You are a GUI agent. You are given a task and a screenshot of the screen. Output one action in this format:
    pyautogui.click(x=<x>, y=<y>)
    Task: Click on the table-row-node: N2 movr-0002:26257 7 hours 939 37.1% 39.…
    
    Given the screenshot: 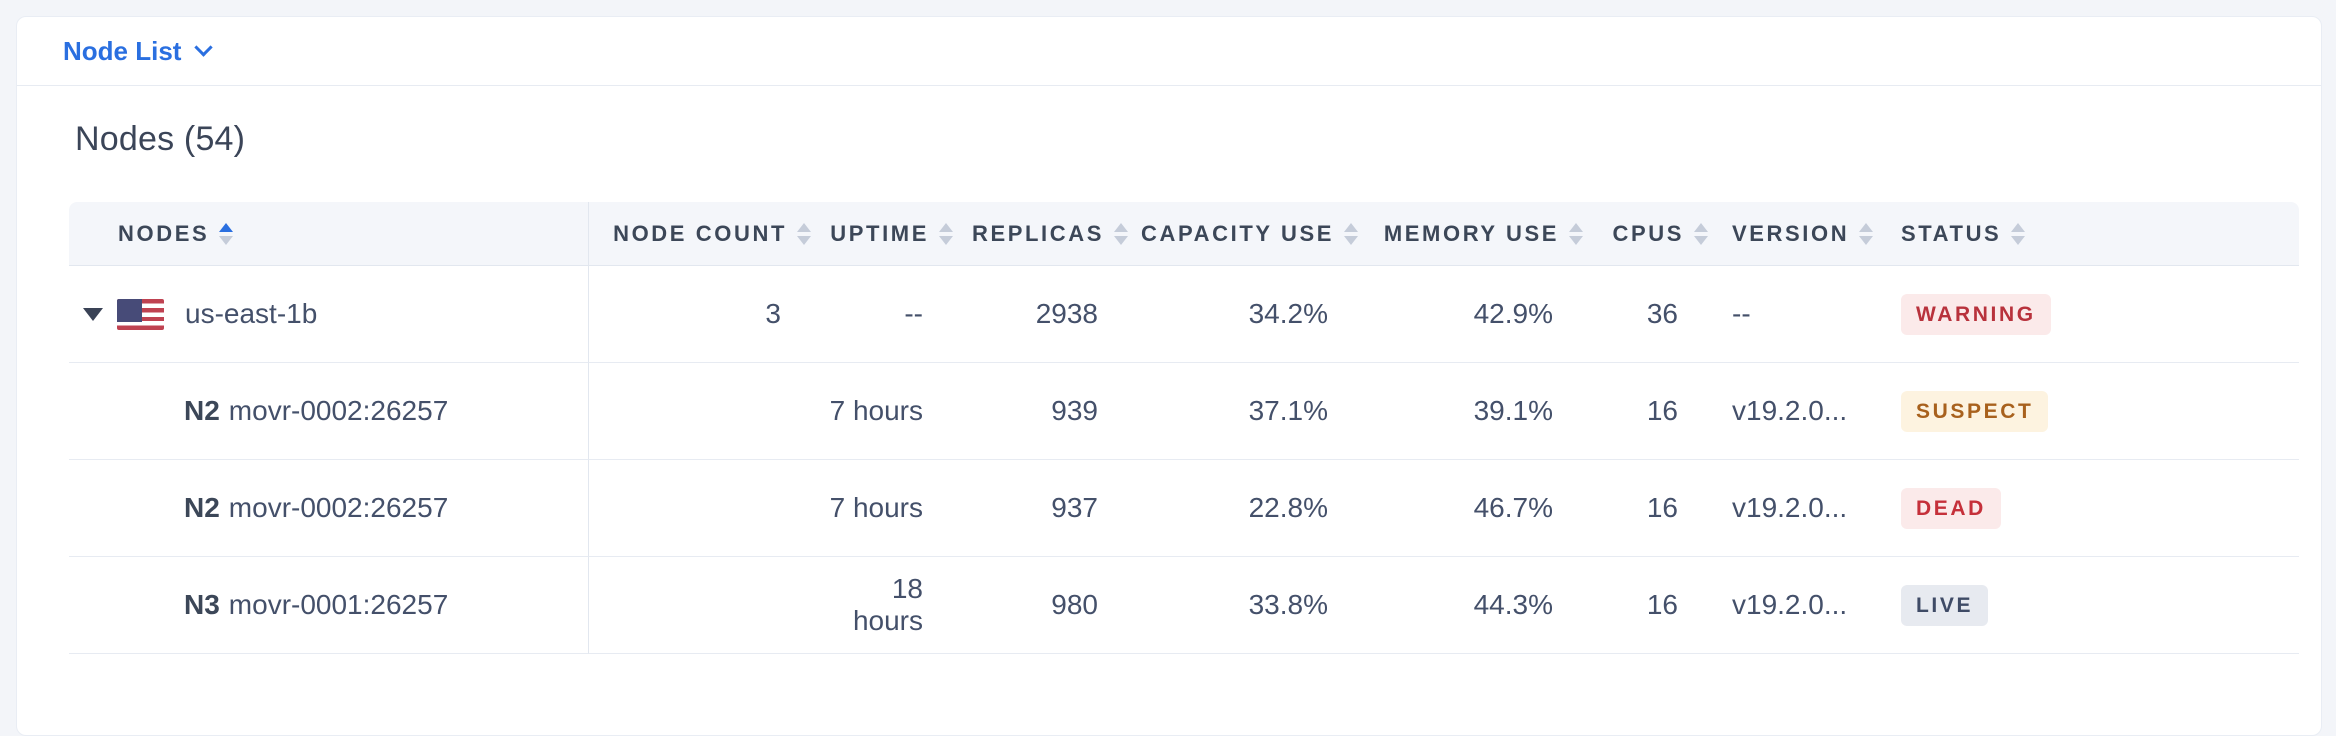 What is the action you would take?
    pyautogui.click(x=1184, y=411)
    